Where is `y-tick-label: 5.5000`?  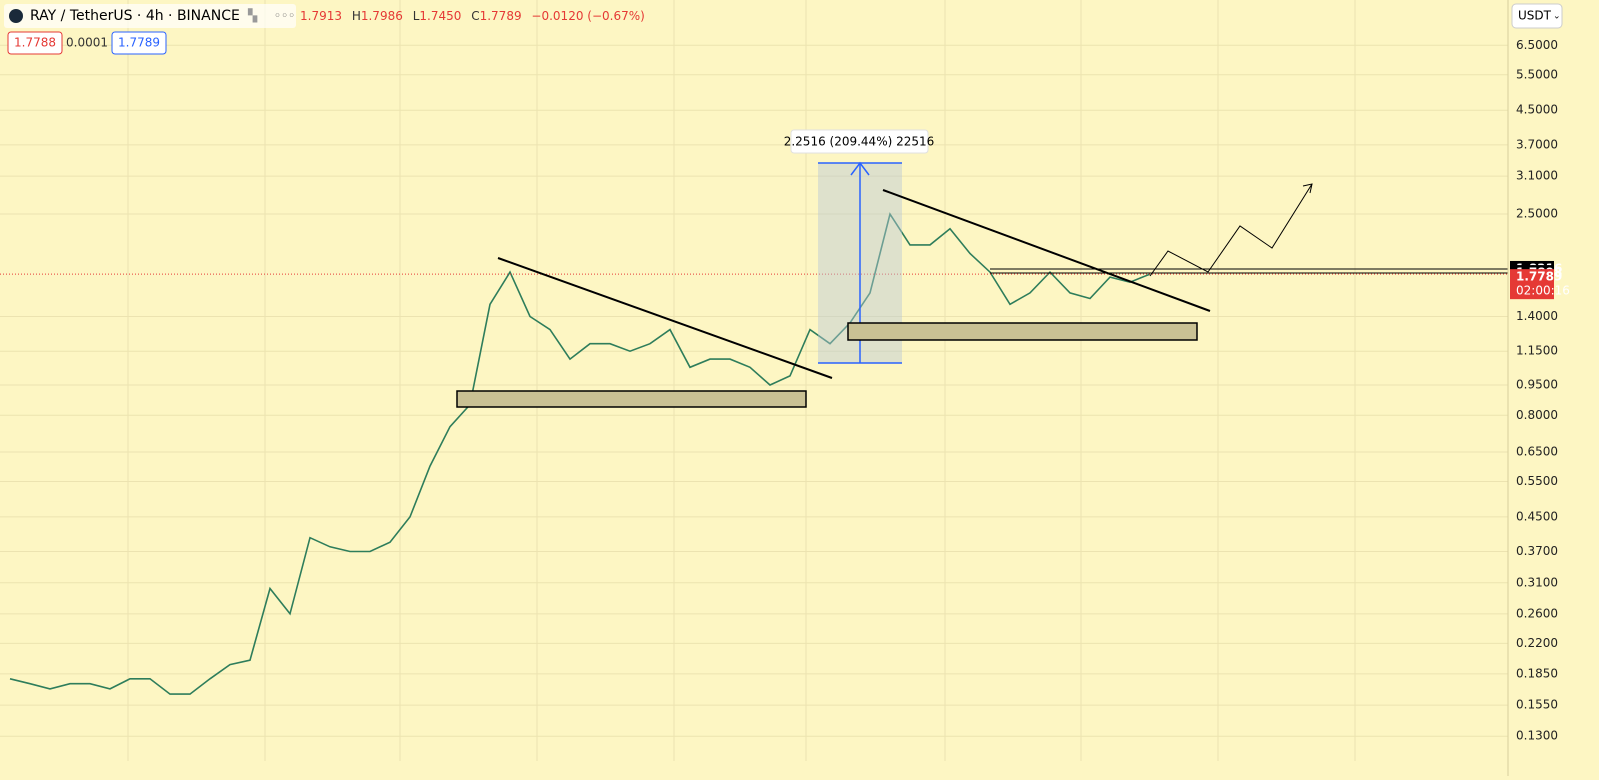
y-tick-label: 5.5000 is located at coordinates (1537, 74).